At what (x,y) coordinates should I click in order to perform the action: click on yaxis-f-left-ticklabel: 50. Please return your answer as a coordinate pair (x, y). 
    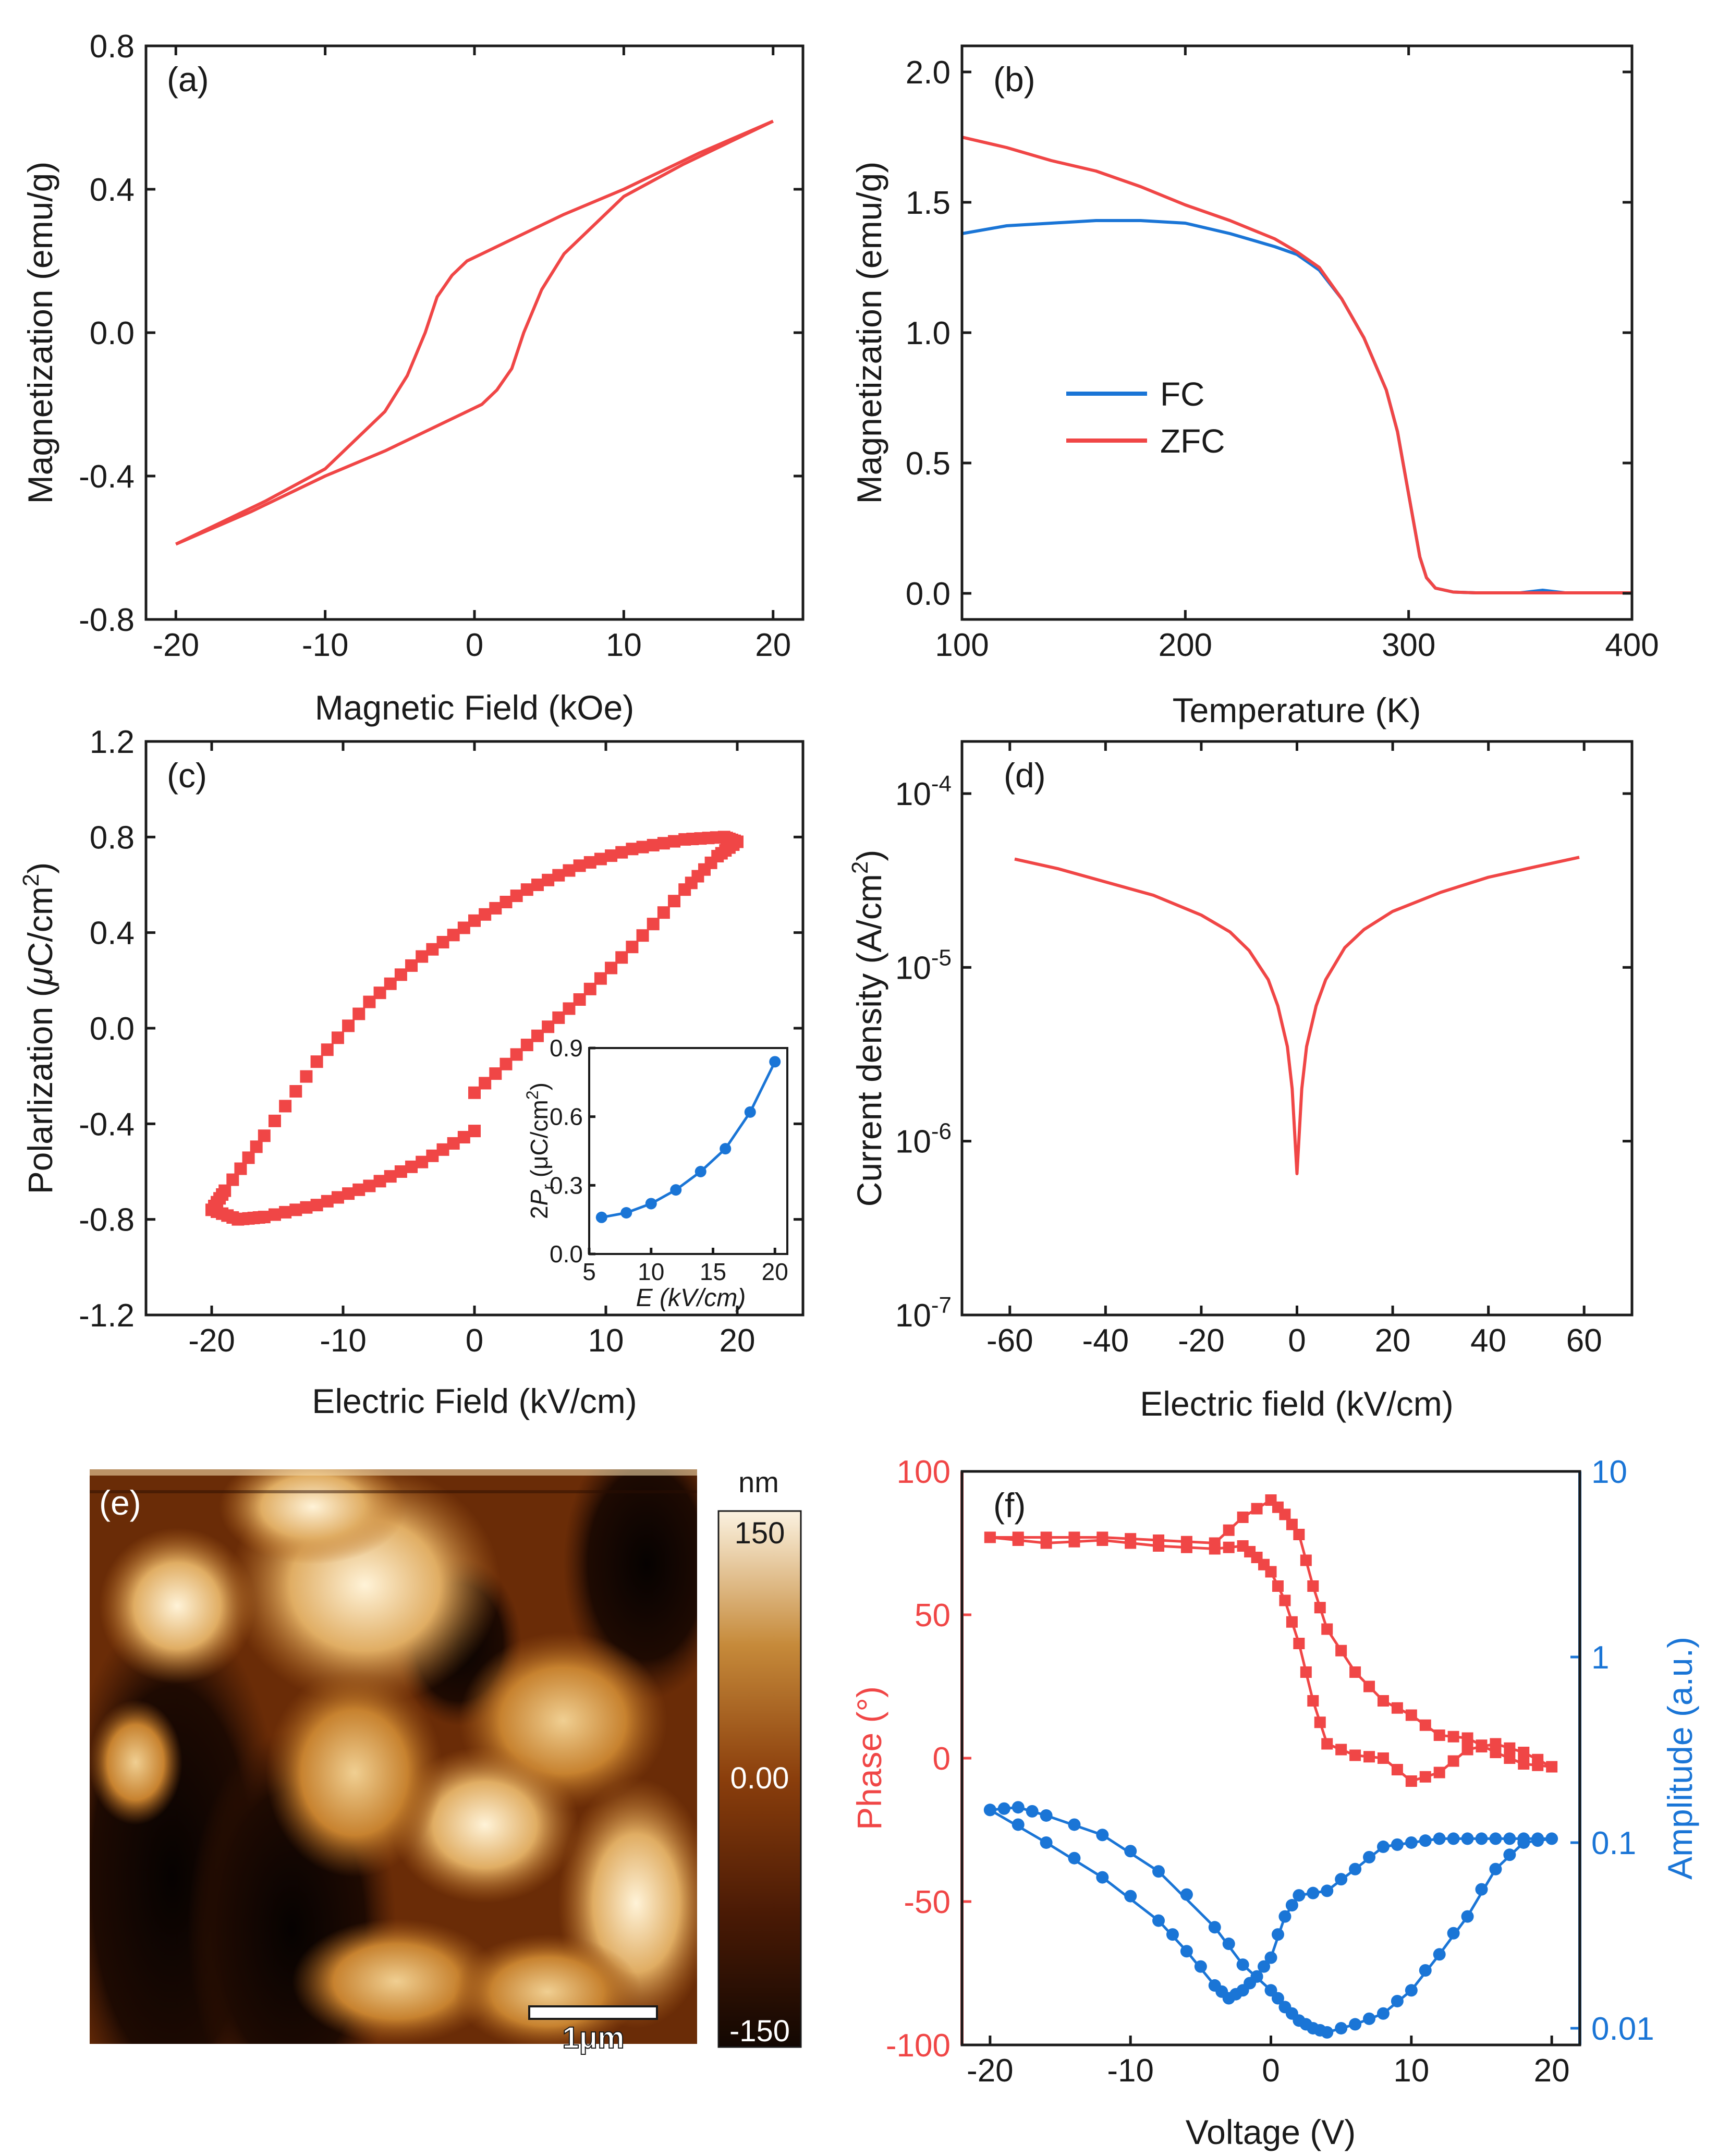
    Looking at the image, I should click on (933, 1616).